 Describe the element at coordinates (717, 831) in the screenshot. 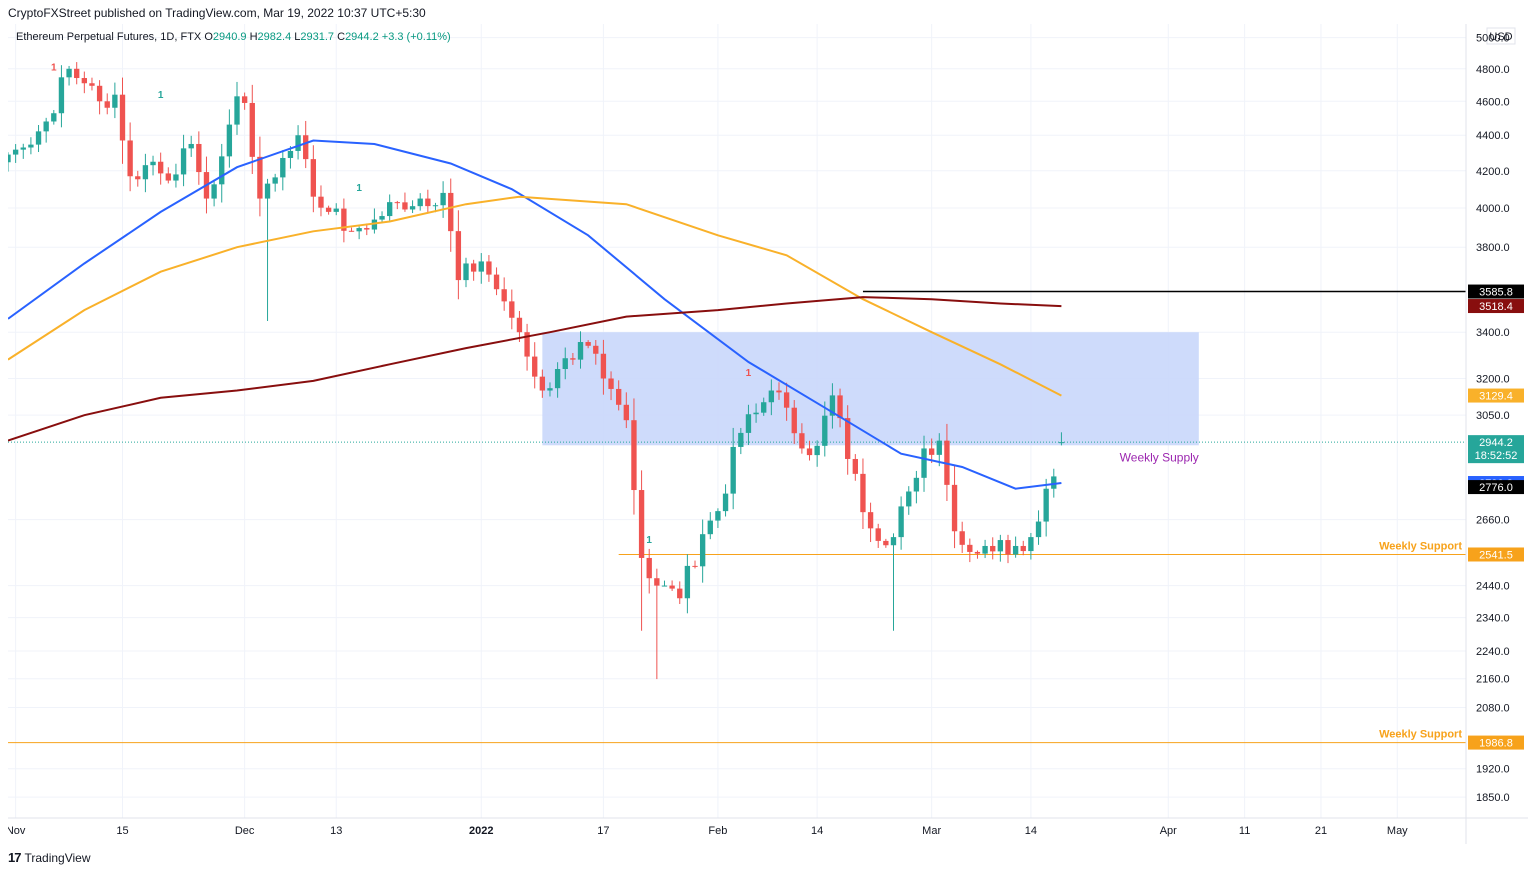

I see `x-tick-label: Feb` at that location.